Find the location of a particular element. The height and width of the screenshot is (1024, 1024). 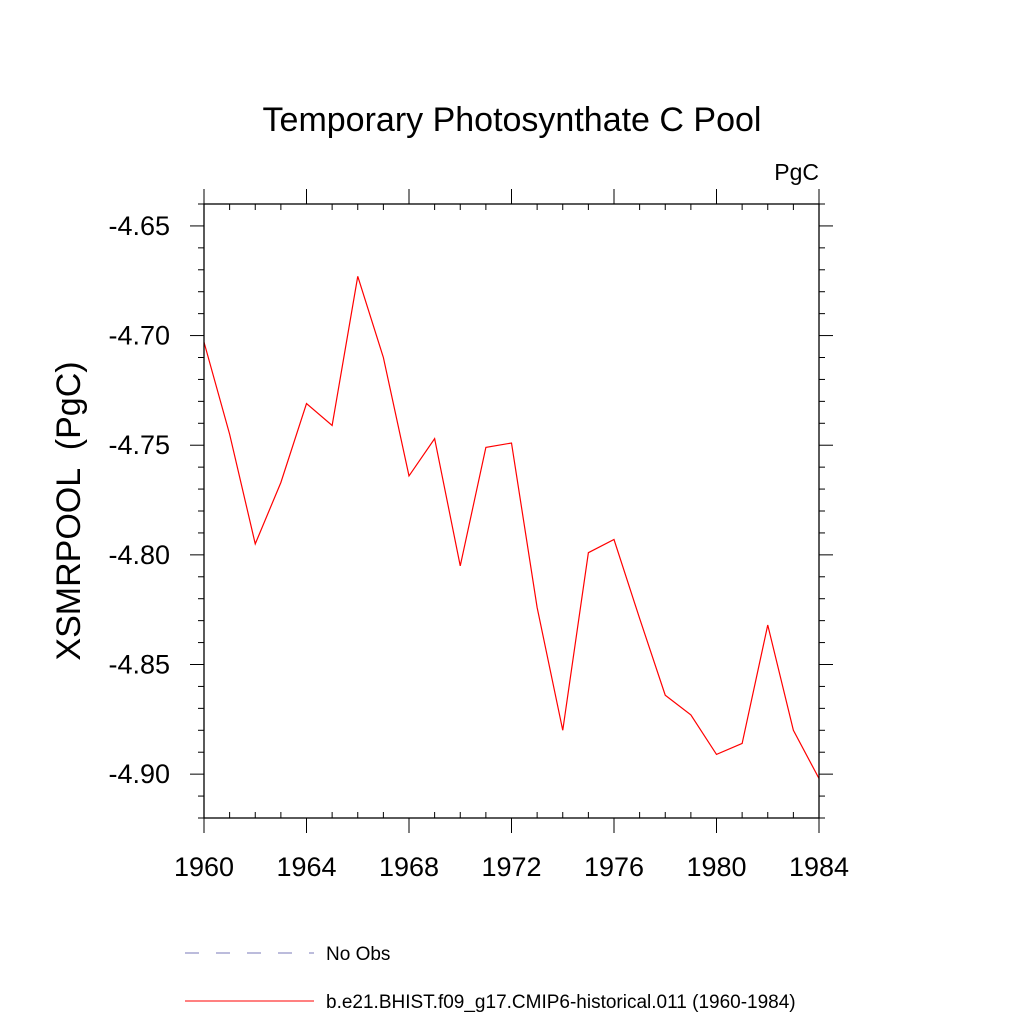

x-tick-labels: 1960 1964 1968 1972 1976 1980 1984 is located at coordinates (511, 867).